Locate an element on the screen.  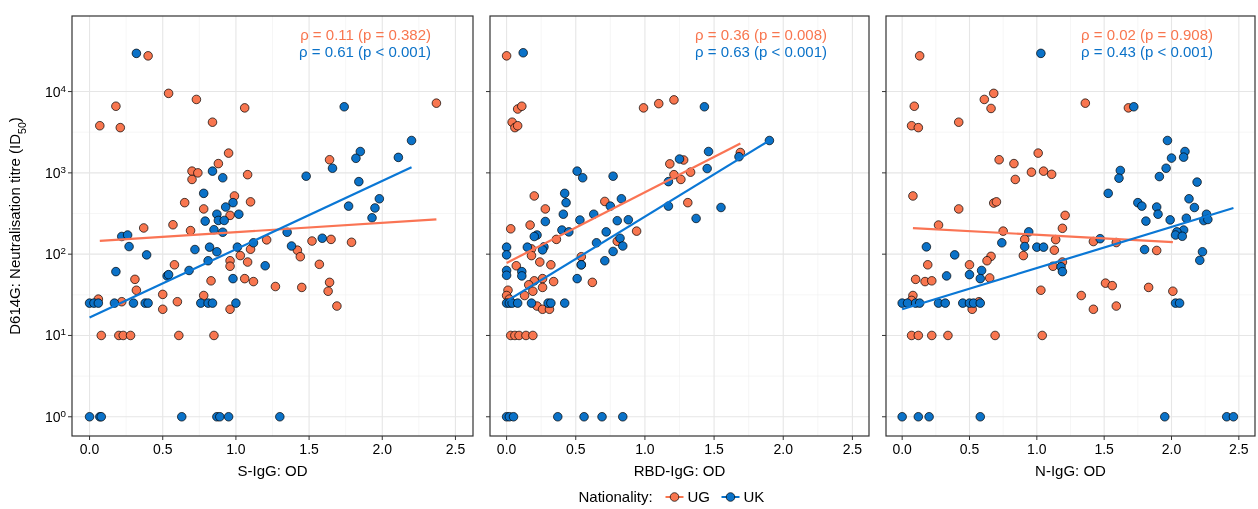
y-tick-label: 10$^{2}$ is located at coordinates (55, 253).